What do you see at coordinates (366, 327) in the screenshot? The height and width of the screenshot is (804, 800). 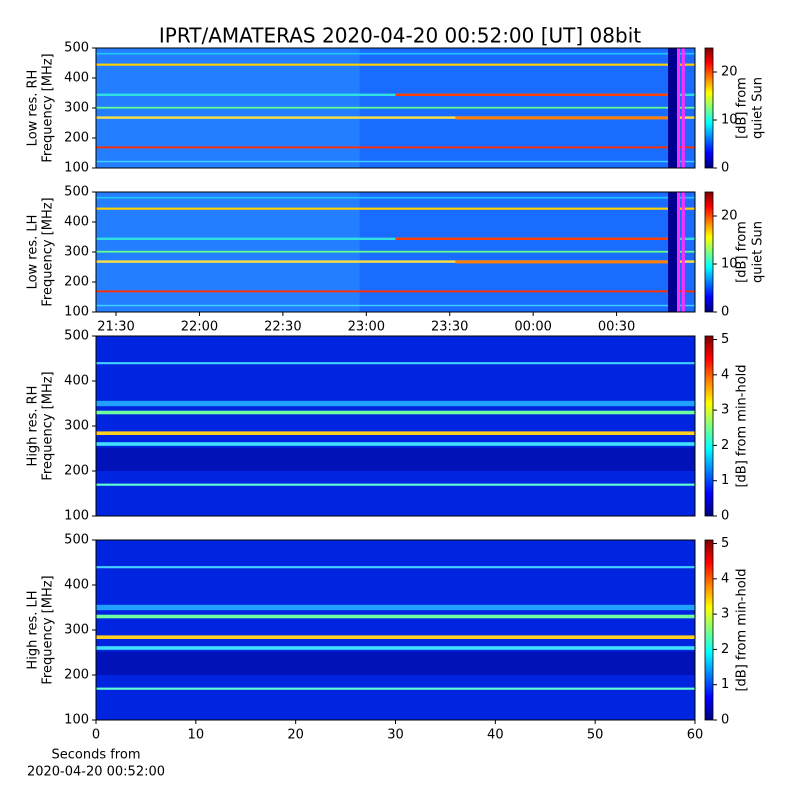 I see `x-tick-label: 23:00` at bounding box center [366, 327].